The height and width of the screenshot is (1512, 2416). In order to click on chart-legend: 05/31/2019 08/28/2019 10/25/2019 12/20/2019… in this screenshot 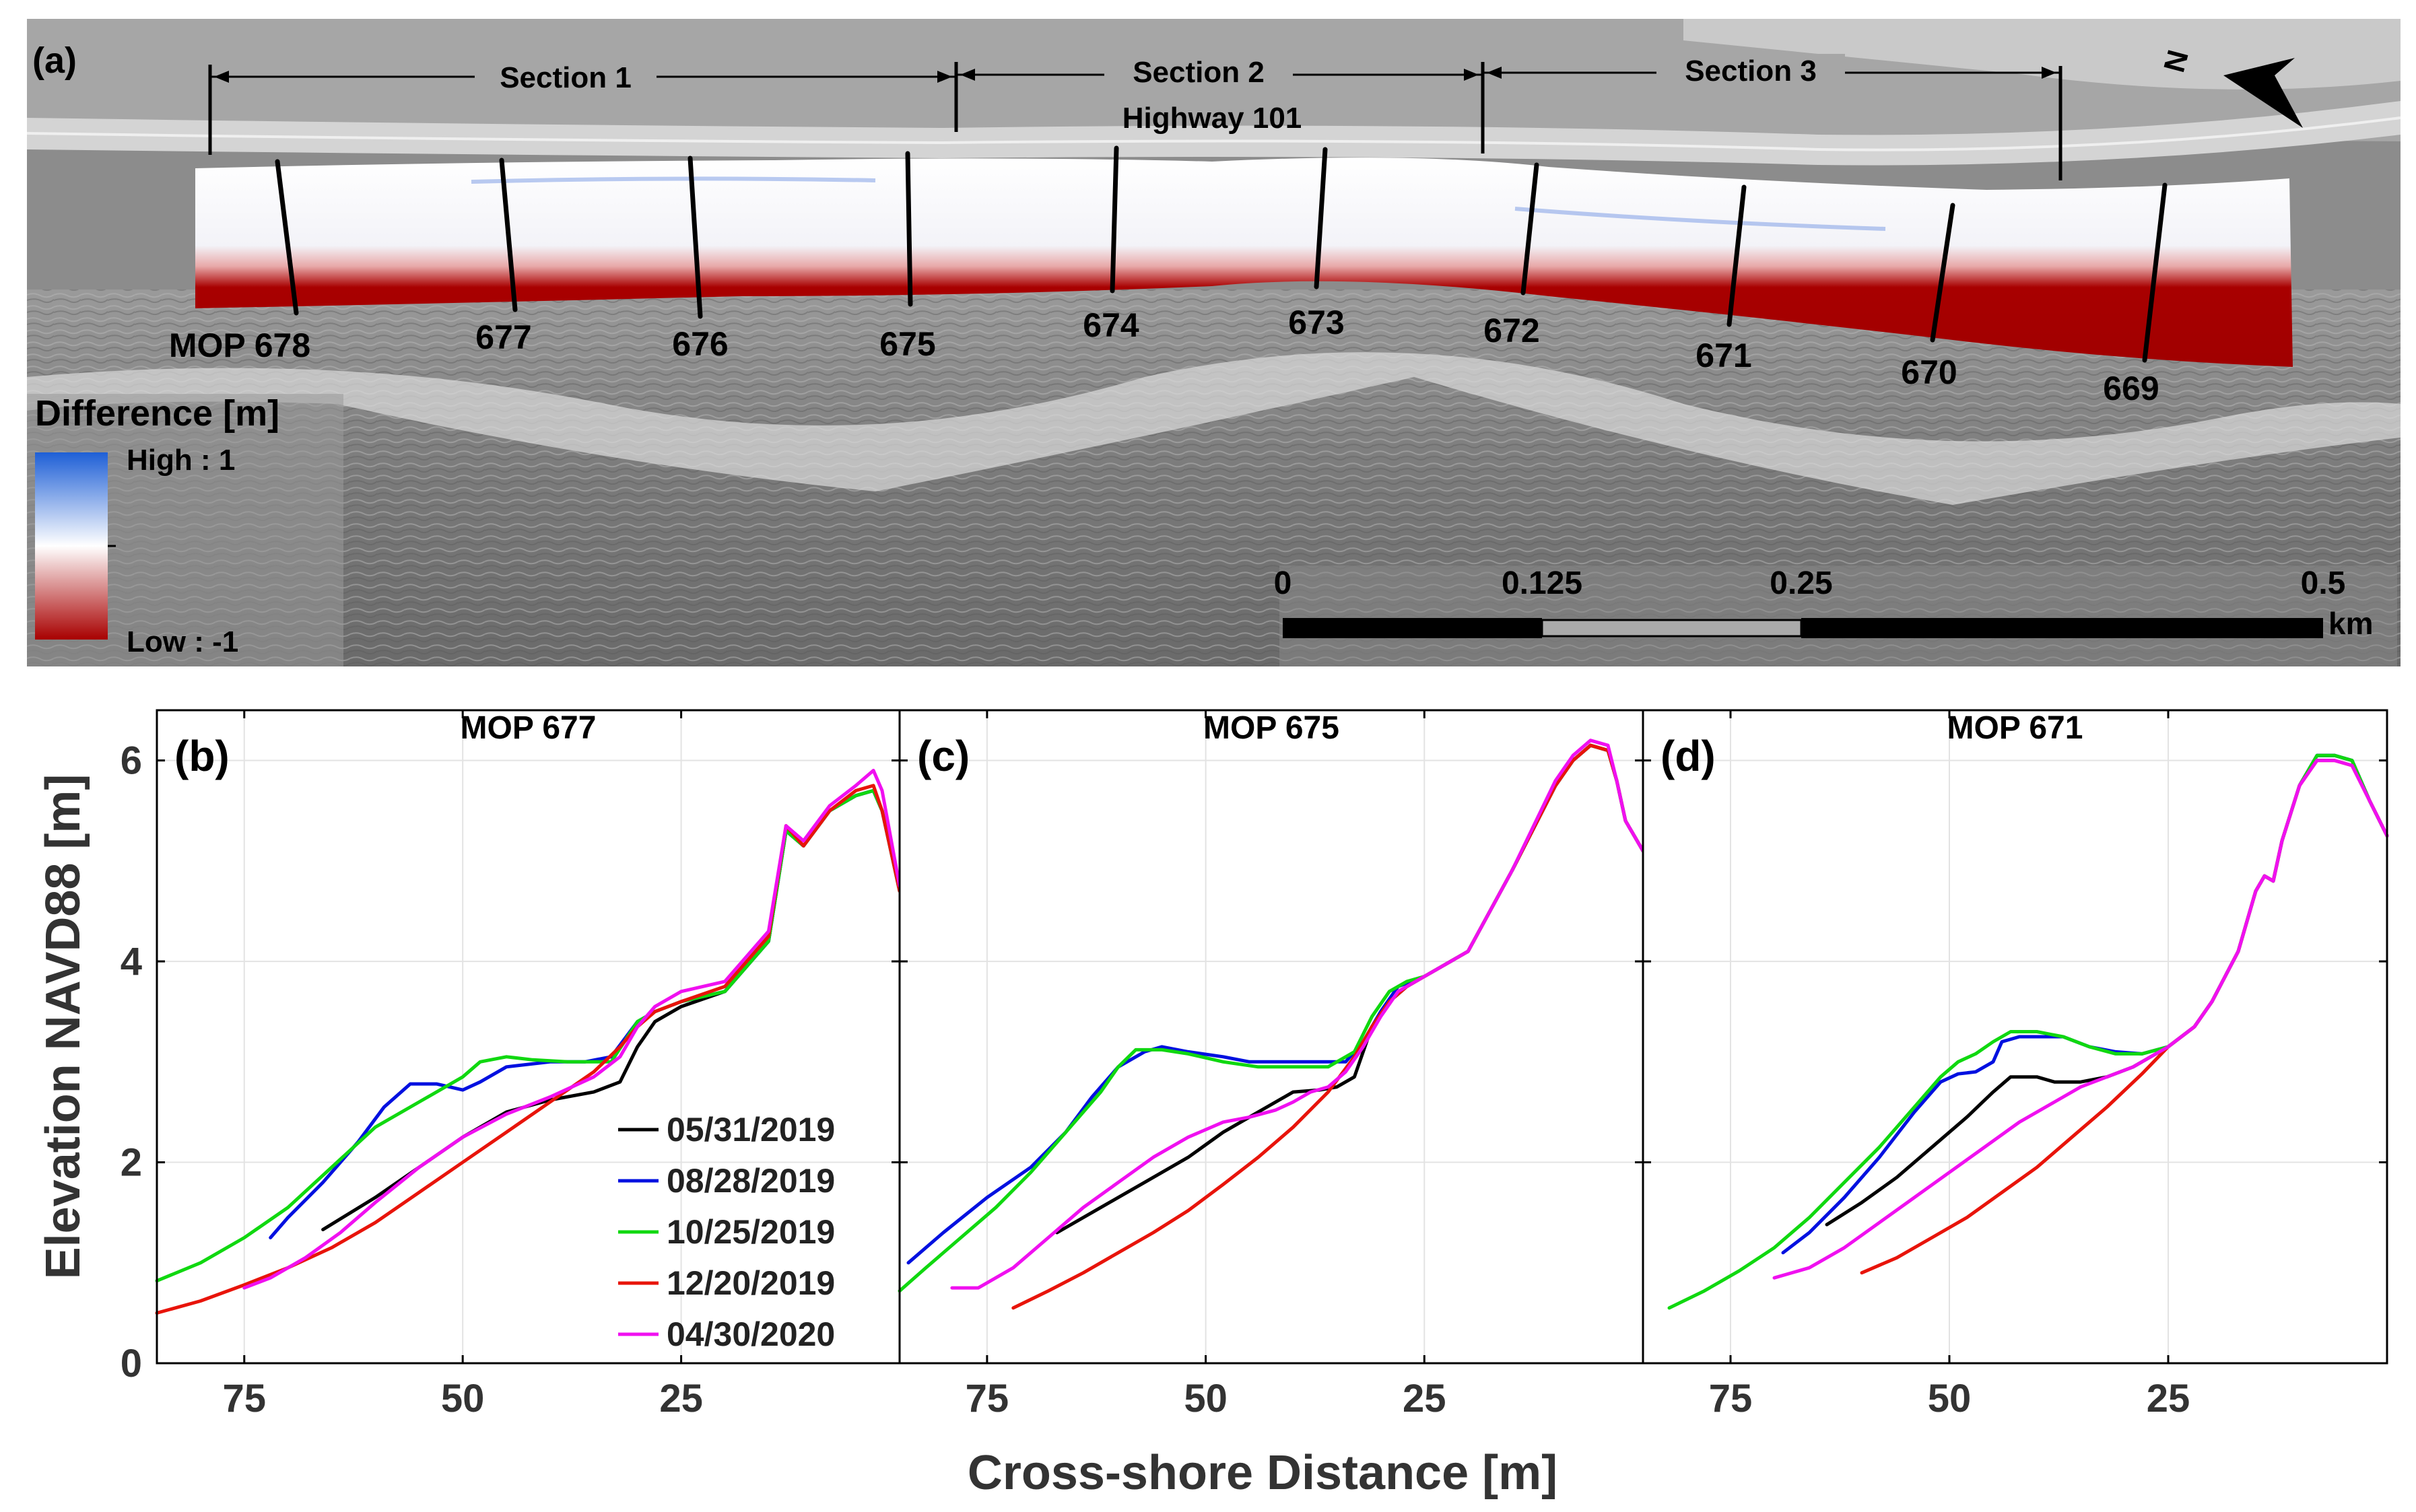, I will do `click(726, 1232)`.